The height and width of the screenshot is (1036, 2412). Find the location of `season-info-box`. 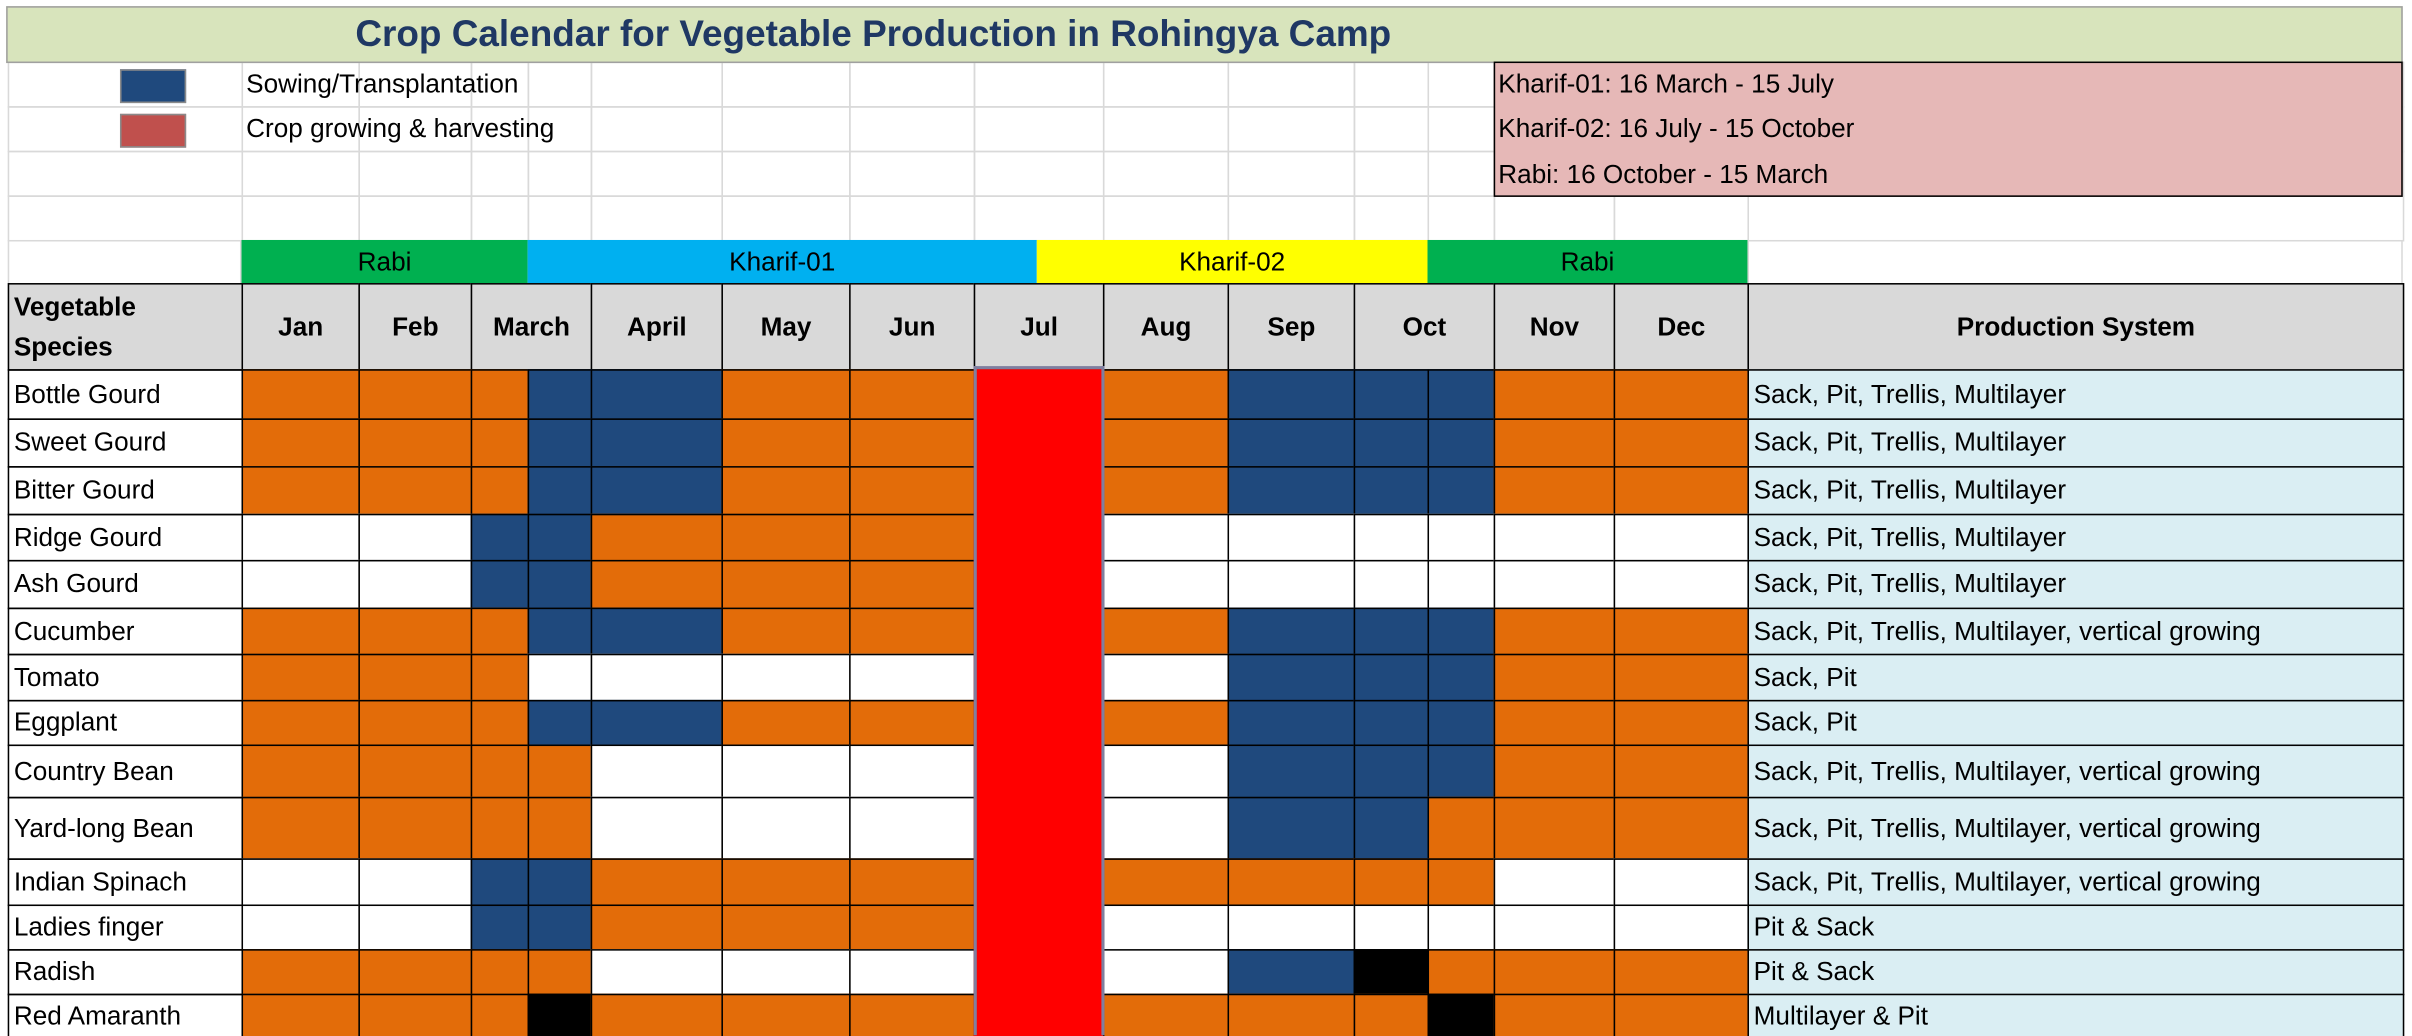

season-info-box is located at coordinates (1948, 129).